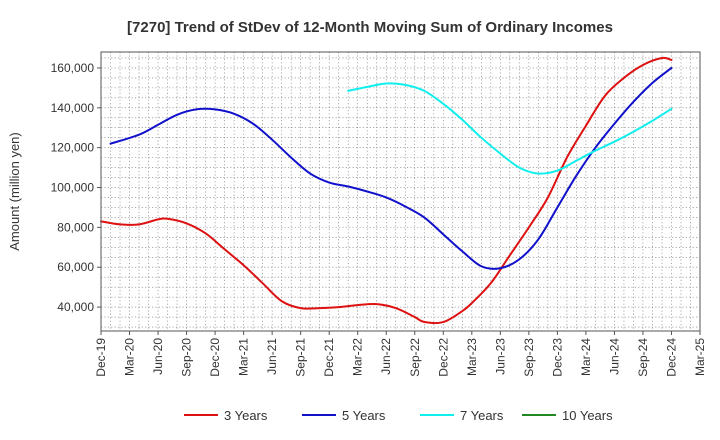 This screenshot has width=720, height=440. Describe the element at coordinates (614, 356) in the screenshot. I see `x-tick-label: Jun-24` at that location.